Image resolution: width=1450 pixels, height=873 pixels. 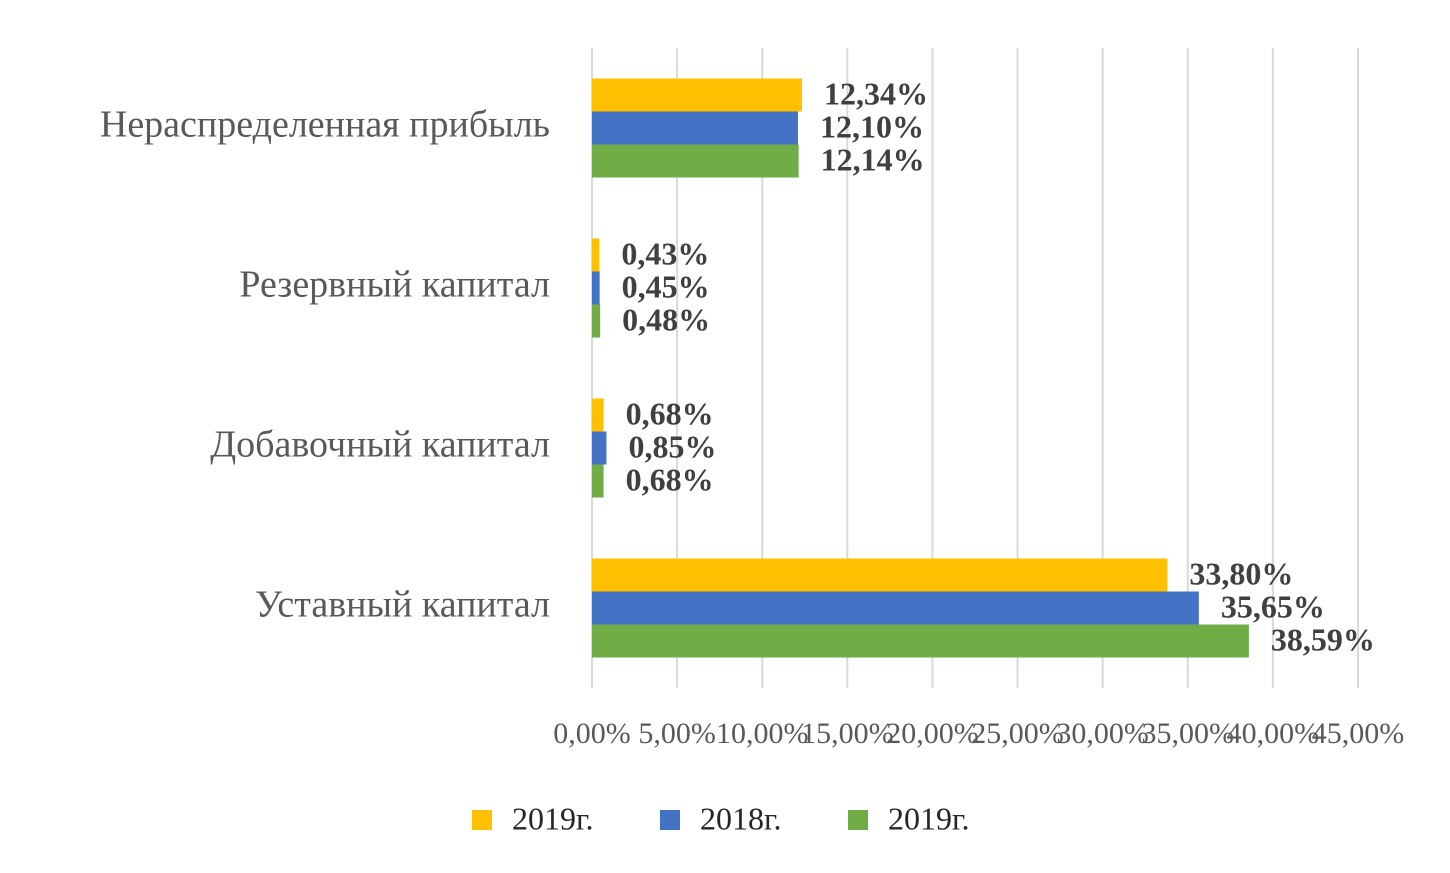 I want to click on value-label: 35,65%, so click(x=1273, y=606).